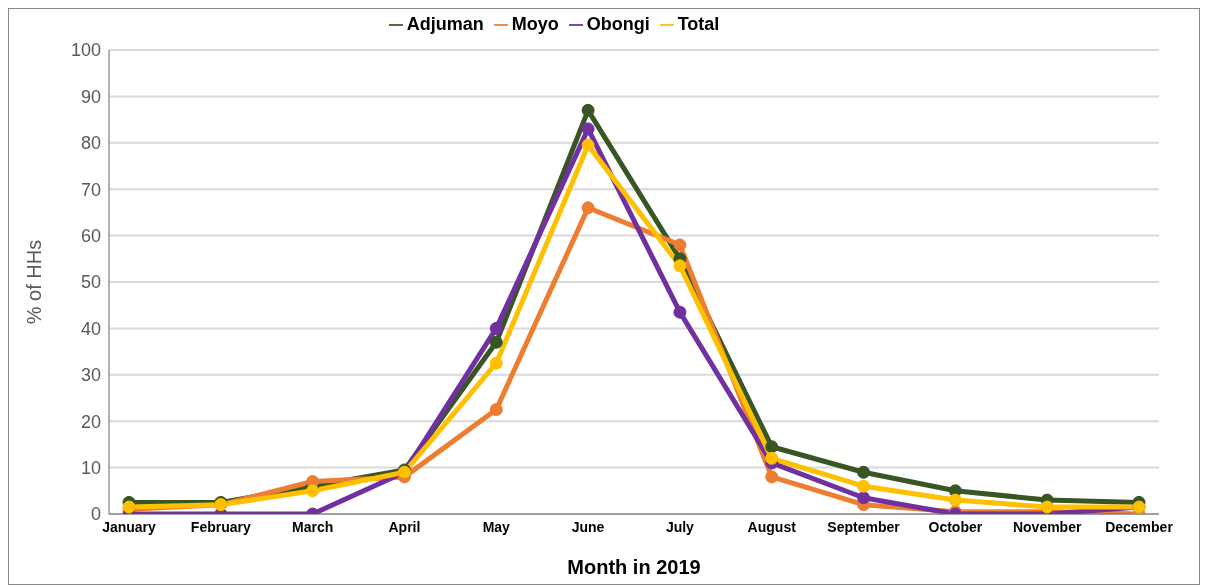 The width and height of the screenshot is (1209, 587). I want to click on x-tick-label: November, so click(1047, 526).